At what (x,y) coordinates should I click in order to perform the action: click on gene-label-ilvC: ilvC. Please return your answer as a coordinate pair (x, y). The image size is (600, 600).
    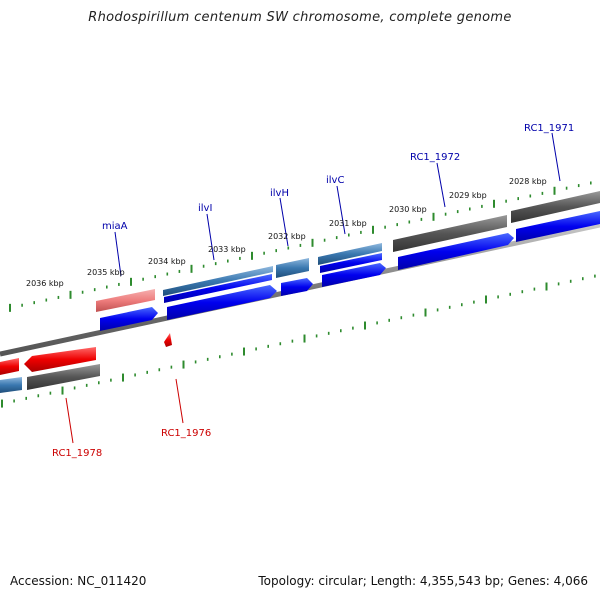
    Looking at the image, I should click on (335, 180).